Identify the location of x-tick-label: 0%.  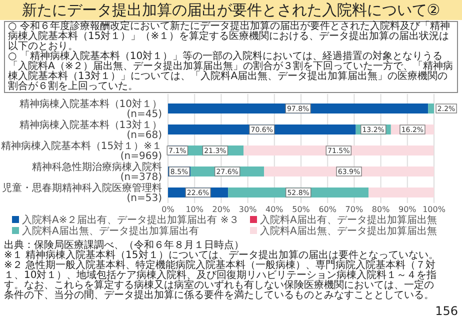
(168, 209).